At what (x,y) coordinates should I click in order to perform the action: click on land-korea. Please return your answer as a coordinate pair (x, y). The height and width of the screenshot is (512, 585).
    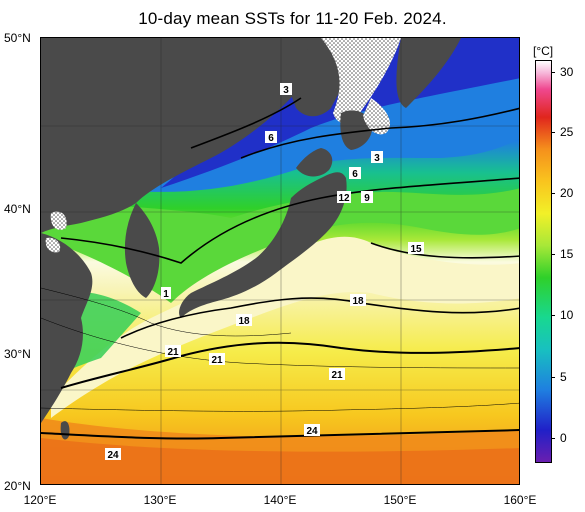
    Looking at the image, I should click on (142, 250).